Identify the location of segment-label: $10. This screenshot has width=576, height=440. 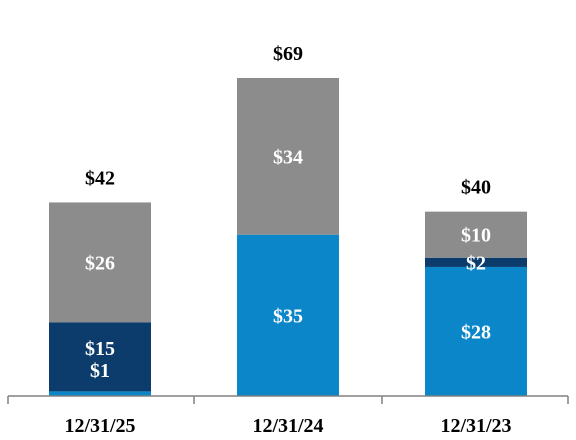
(476, 236).